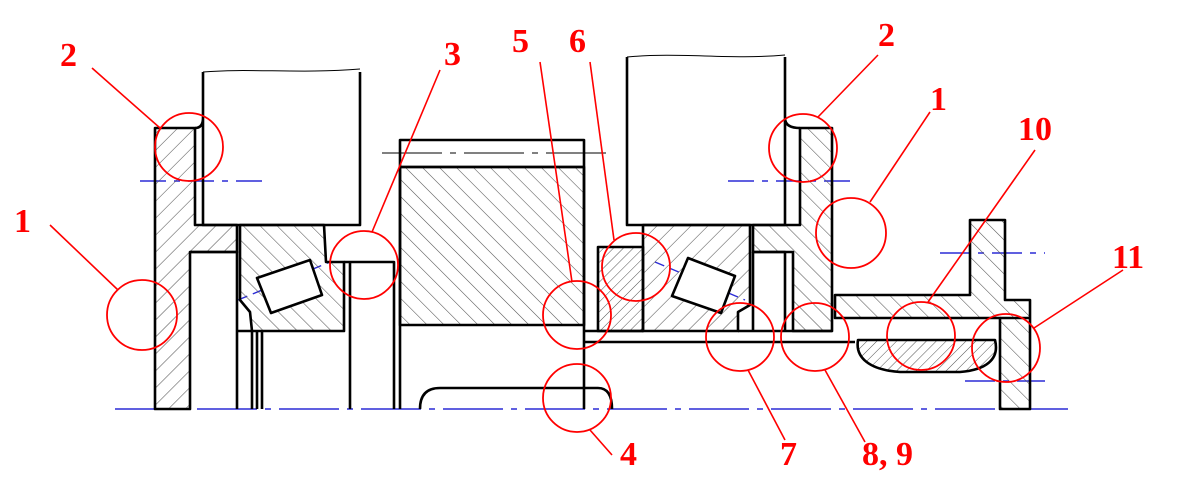 This screenshot has height=490, width=1194. What do you see at coordinates (620, 289) in the screenshot?
I see `spacer-bushing` at bounding box center [620, 289].